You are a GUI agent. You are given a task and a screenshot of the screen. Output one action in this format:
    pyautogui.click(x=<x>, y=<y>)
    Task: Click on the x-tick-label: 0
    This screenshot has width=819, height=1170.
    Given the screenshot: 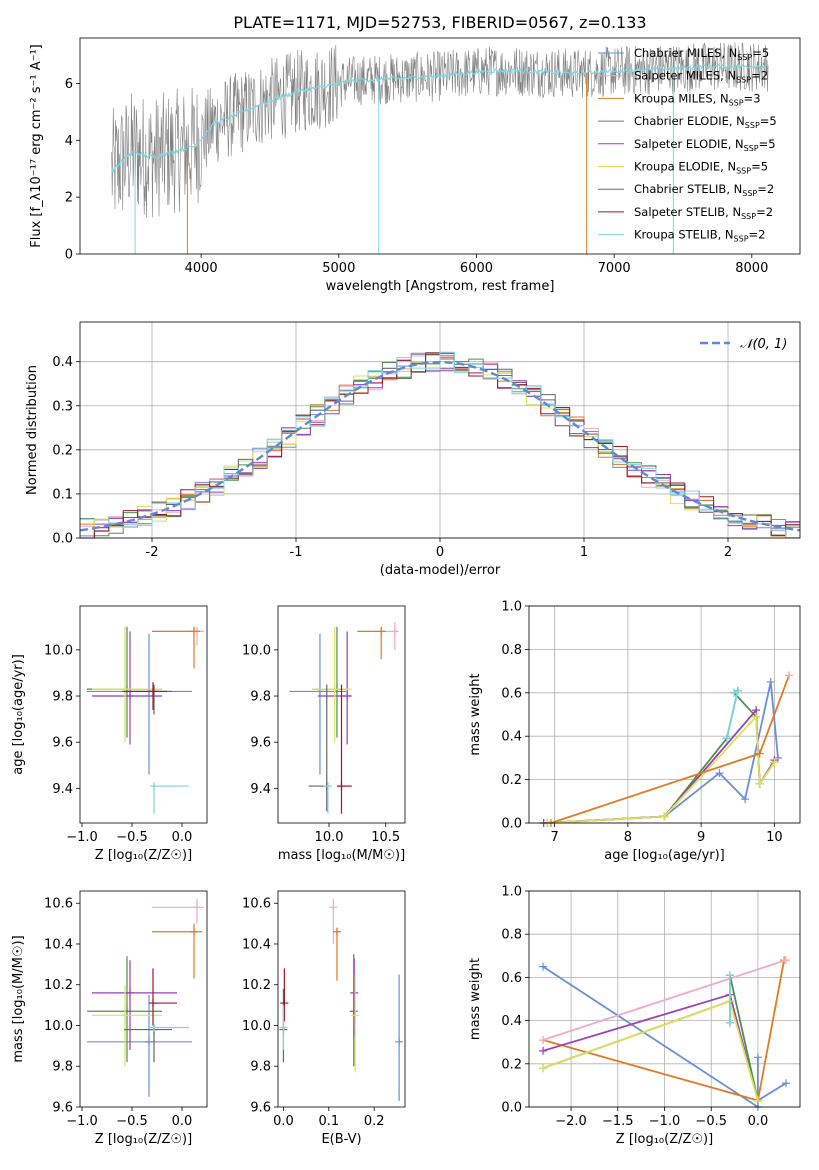 What is the action you would take?
    pyautogui.click(x=440, y=552)
    